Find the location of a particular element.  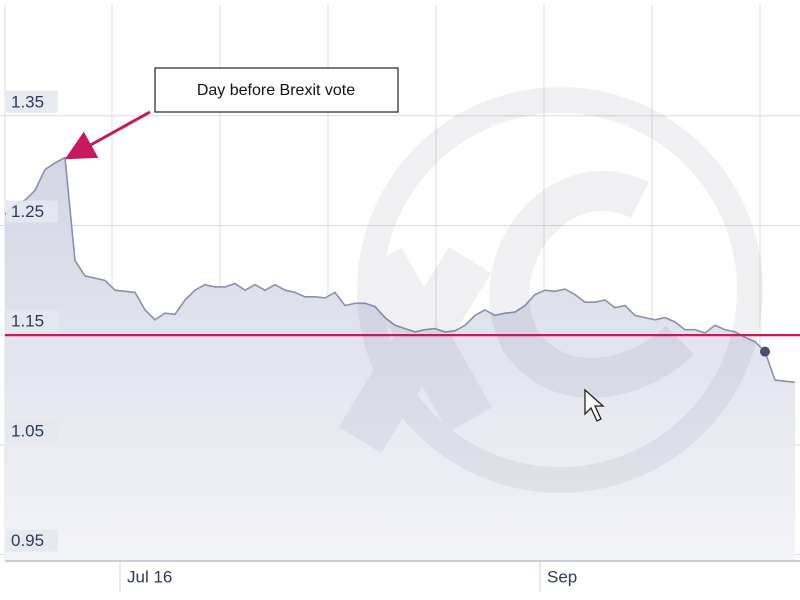

annotation-text: Day before Brexit vote is located at coordinates (276, 90).